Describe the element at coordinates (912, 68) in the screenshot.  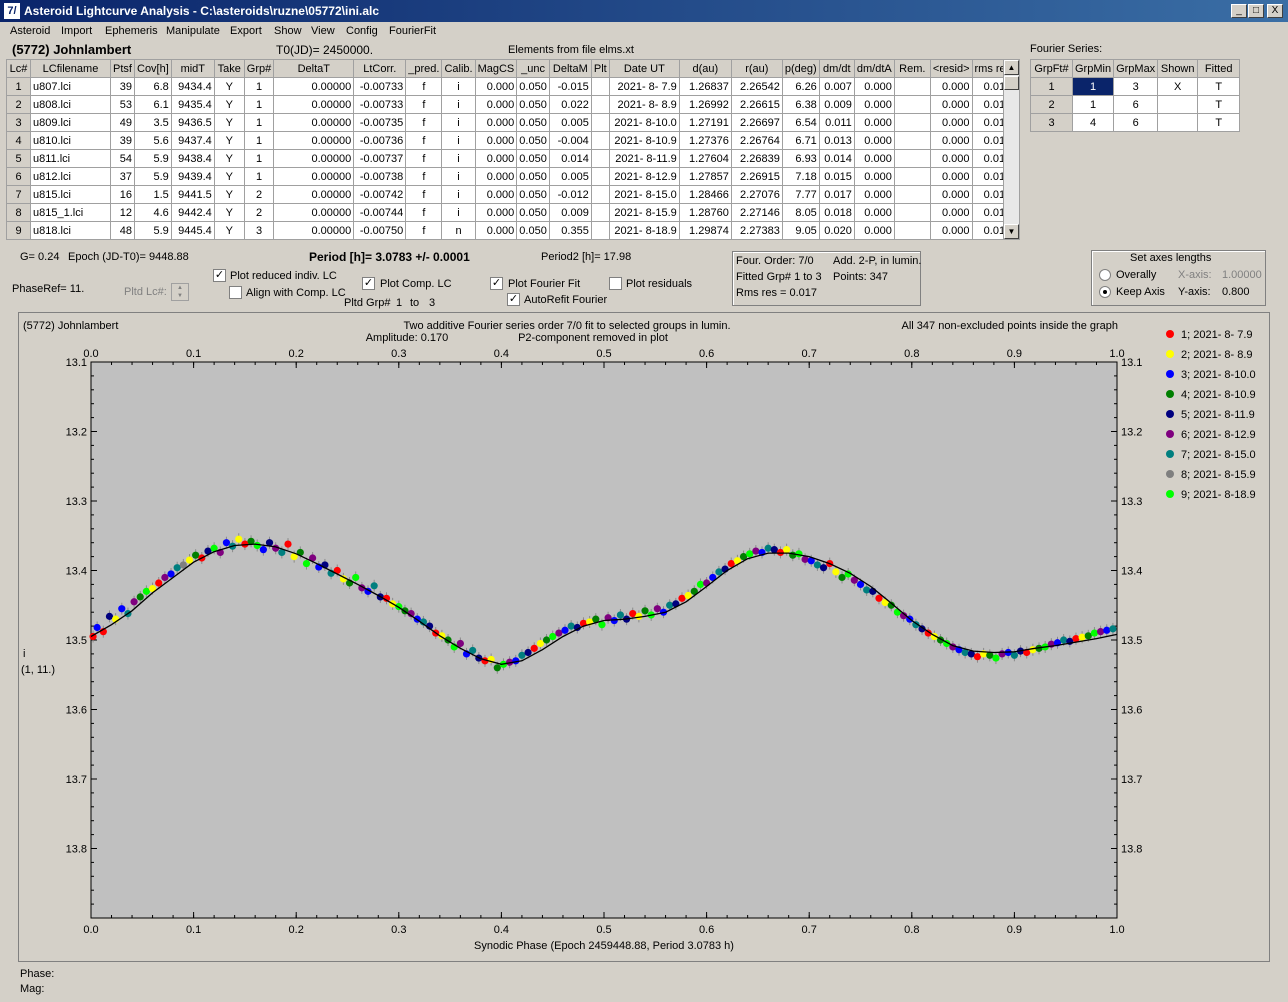
I see `col-rem: Rem.` at that location.